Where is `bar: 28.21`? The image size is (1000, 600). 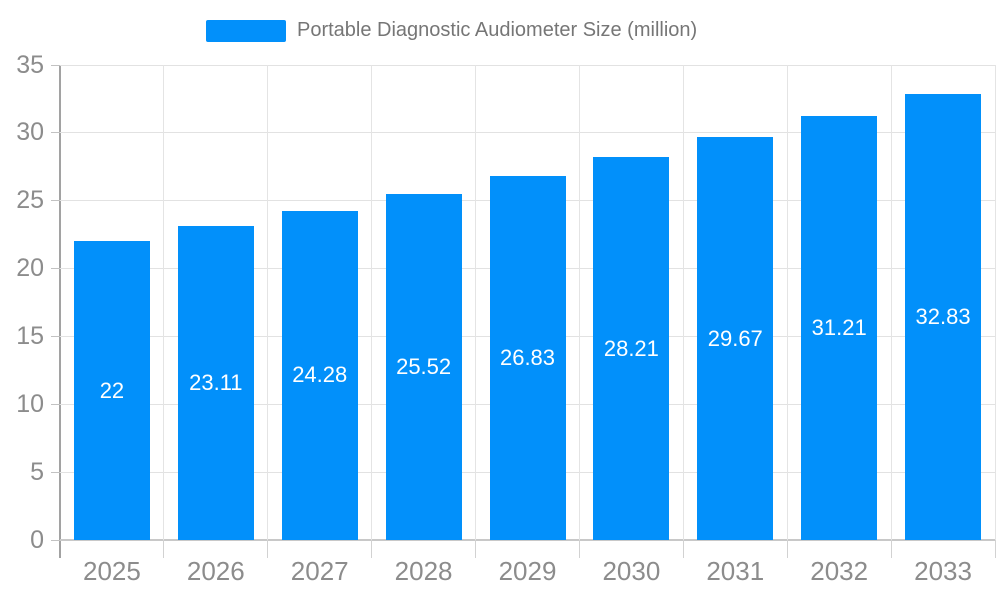
bar: 28.21 is located at coordinates (631, 348).